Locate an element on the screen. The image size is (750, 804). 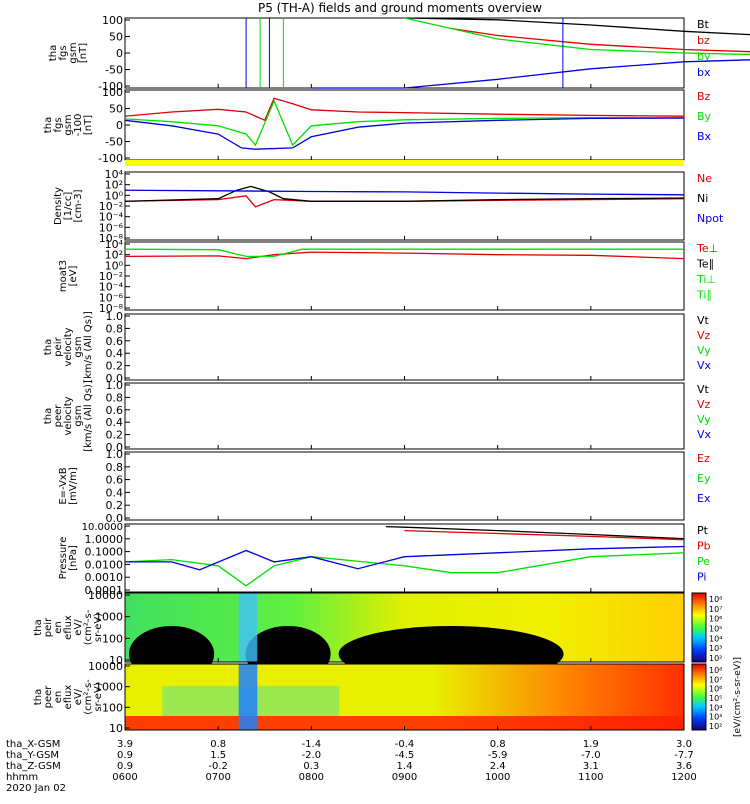
colorbar-label: [eV/(cm²-s-sr-eV)] is located at coordinates (738, 697).